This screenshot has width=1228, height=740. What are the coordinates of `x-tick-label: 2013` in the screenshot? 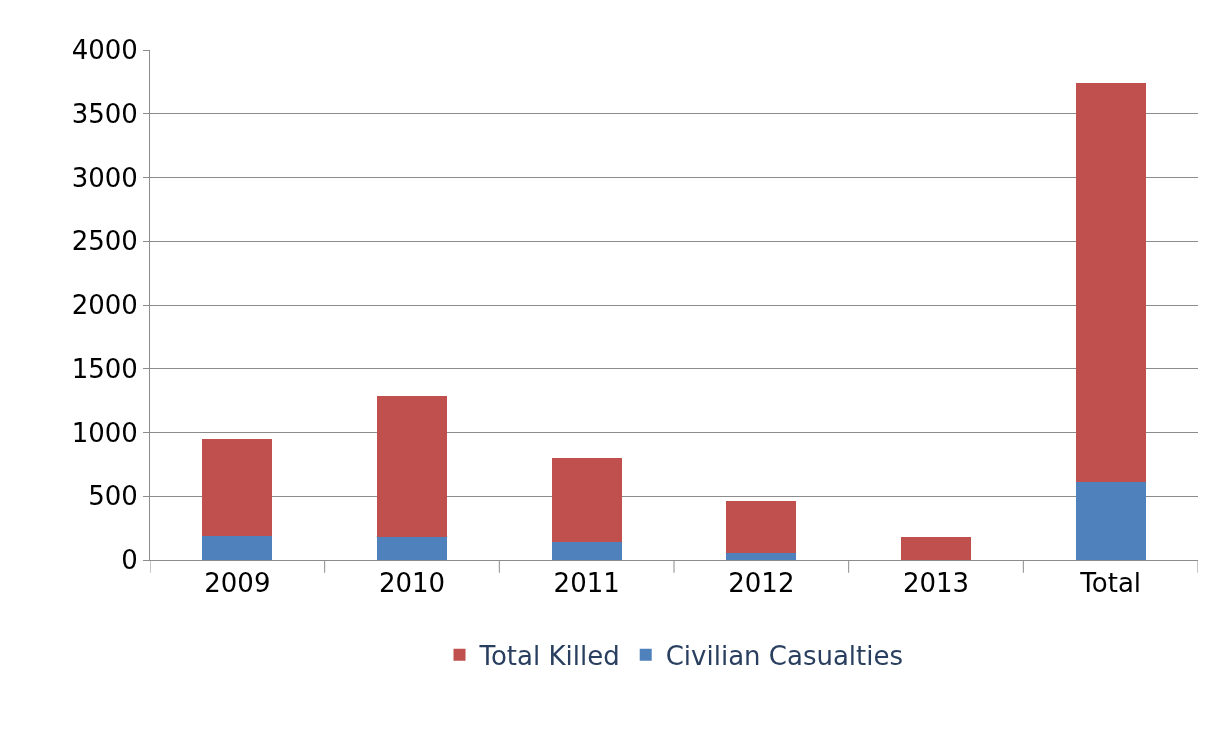 It's located at (936, 583).